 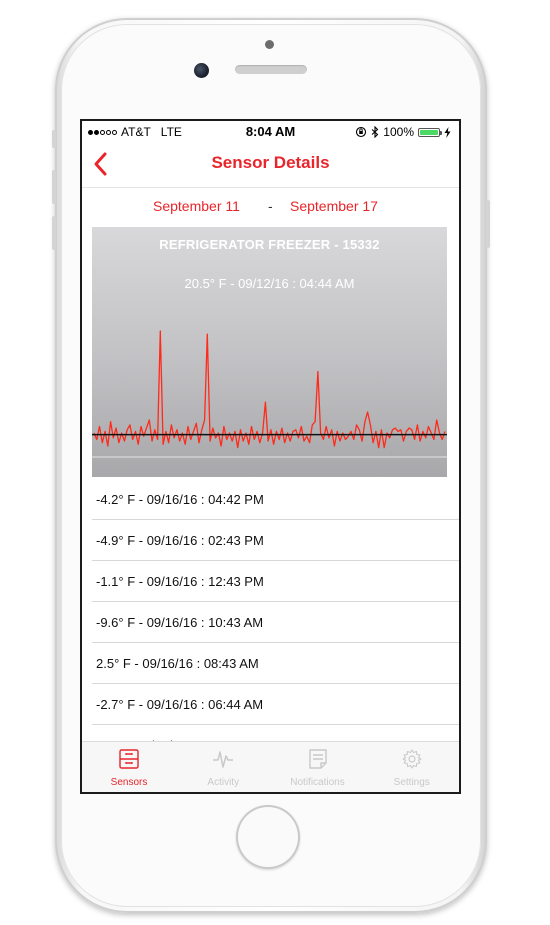 I want to click on tab-bar: Sensors Activity Notifications Settings, so click(x=270, y=766).